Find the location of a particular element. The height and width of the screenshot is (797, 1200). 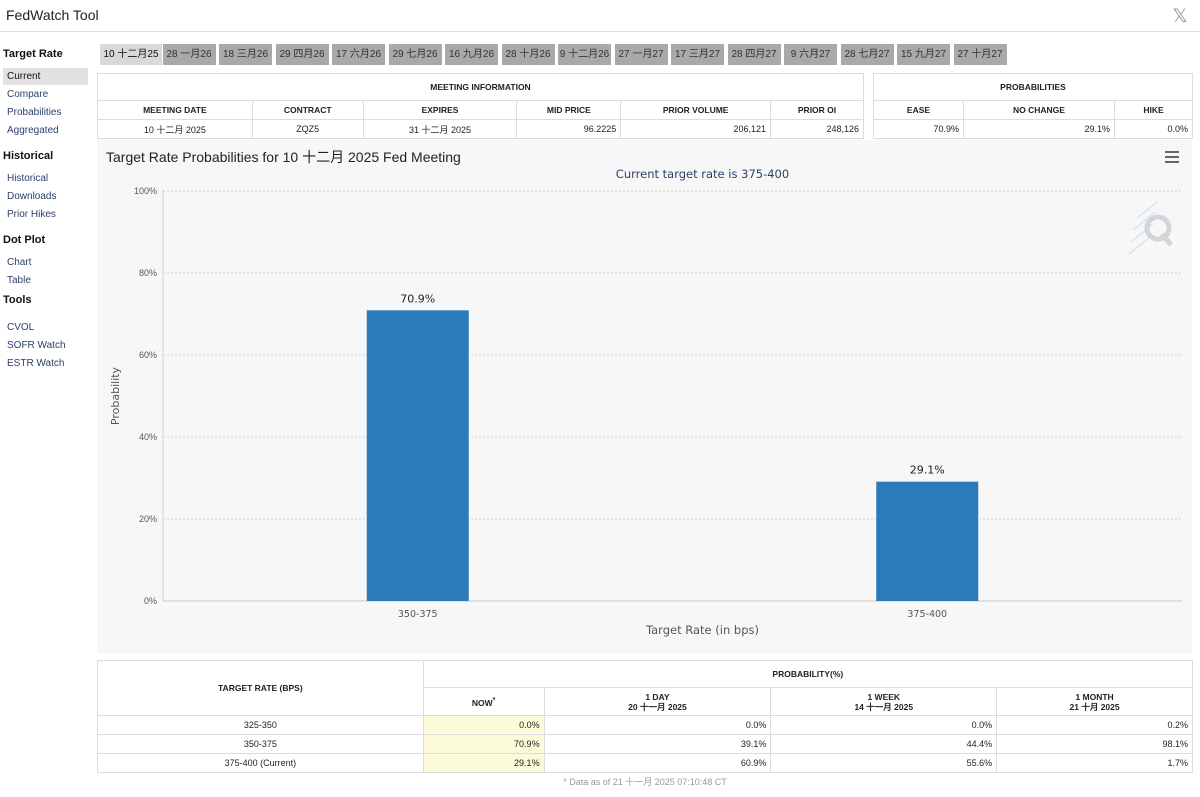

y-tick-label: 40% is located at coordinates (148, 437).